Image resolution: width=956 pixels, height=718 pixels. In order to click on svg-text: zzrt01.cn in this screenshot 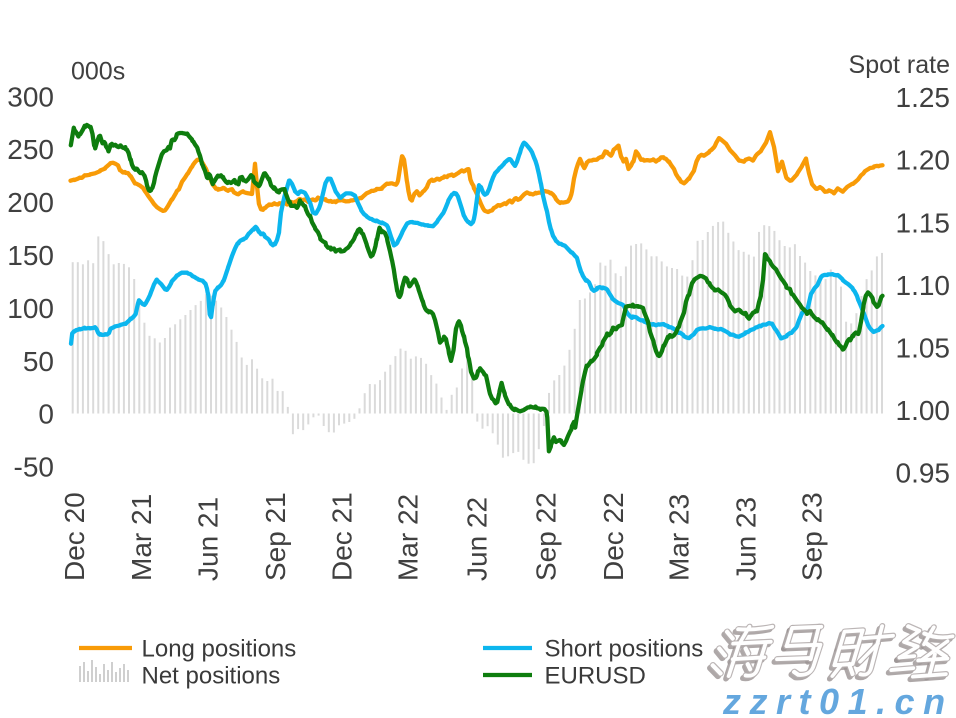, I will do `click(838, 699)`.